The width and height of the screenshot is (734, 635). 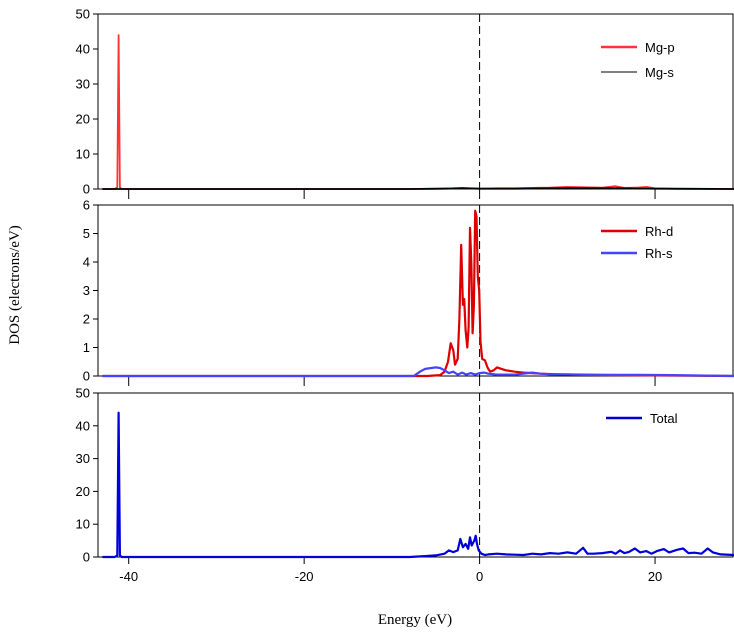 I want to click on legend-label-mg-s: Mg-s, so click(x=659, y=72).